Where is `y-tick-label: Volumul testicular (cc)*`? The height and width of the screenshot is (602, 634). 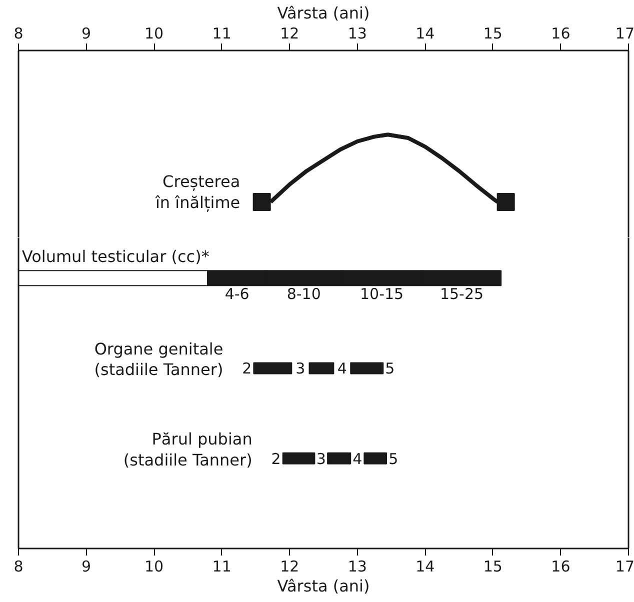
y-tick-label: Volumul testicular (cc)* is located at coordinates (116, 256).